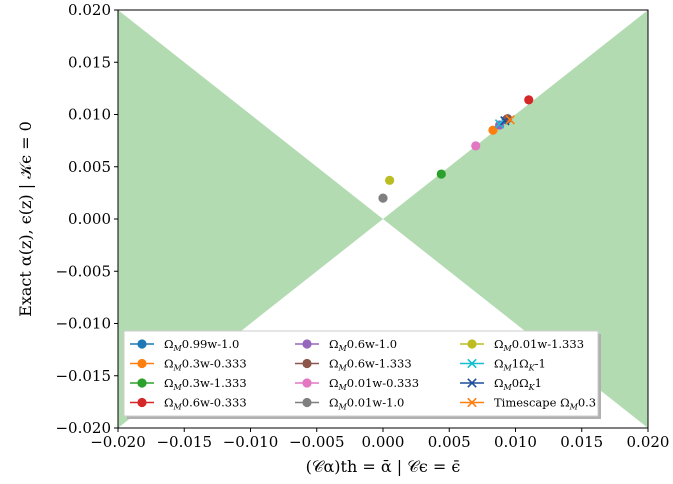  I want to click on legend-label: ΩM0.99w-1.0, so click(201, 345).